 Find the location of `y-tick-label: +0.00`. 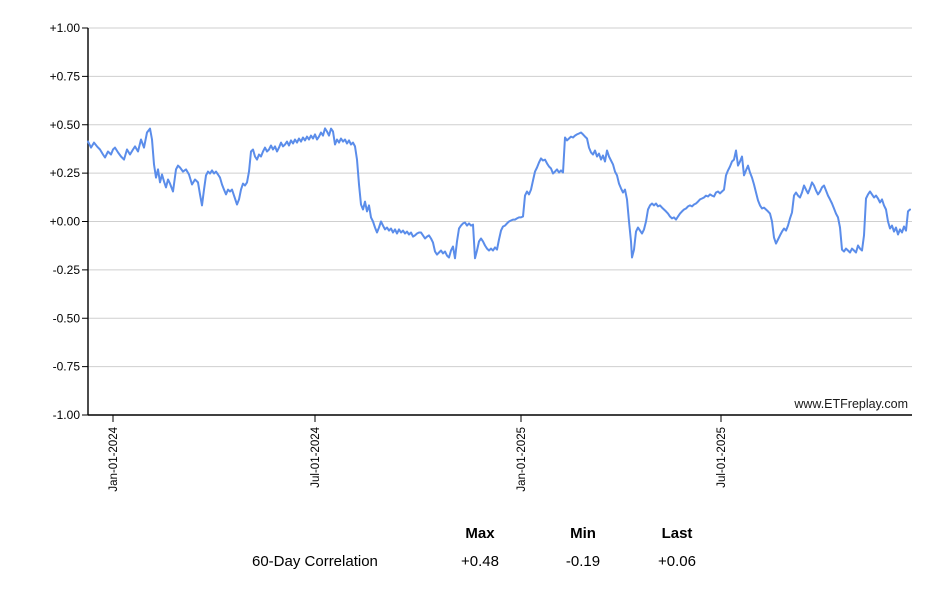

y-tick-label: +0.00 is located at coordinates (65, 222).